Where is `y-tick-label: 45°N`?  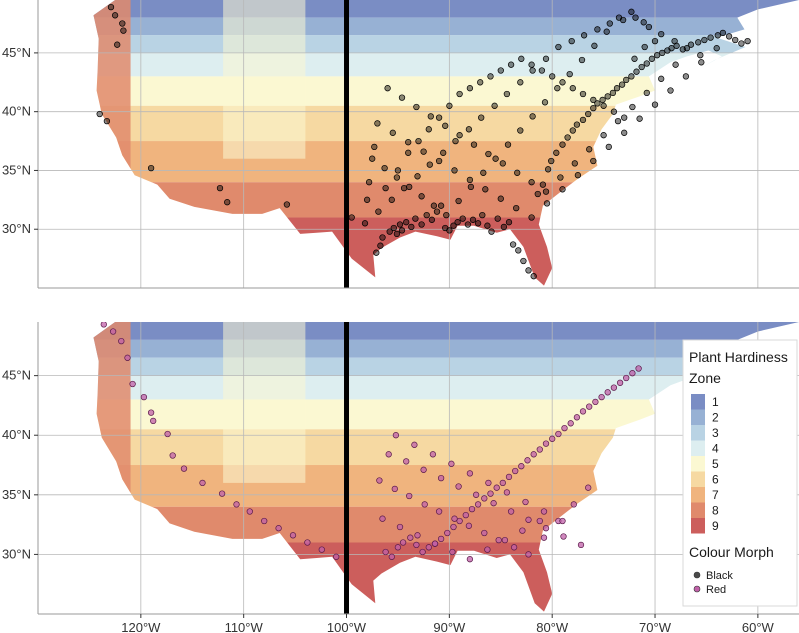
y-tick-label: 45°N is located at coordinates (16, 52).